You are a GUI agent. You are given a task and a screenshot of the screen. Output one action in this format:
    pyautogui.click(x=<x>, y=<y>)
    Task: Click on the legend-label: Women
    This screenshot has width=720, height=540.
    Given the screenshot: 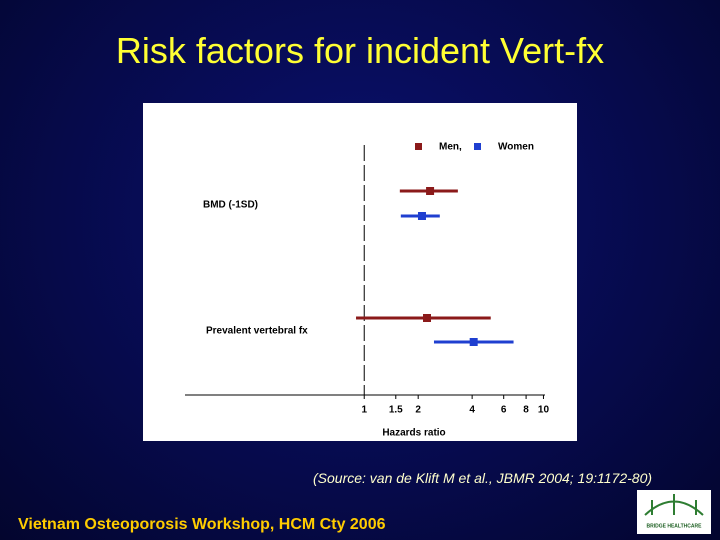 What is the action you would take?
    pyautogui.click(x=516, y=147)
    